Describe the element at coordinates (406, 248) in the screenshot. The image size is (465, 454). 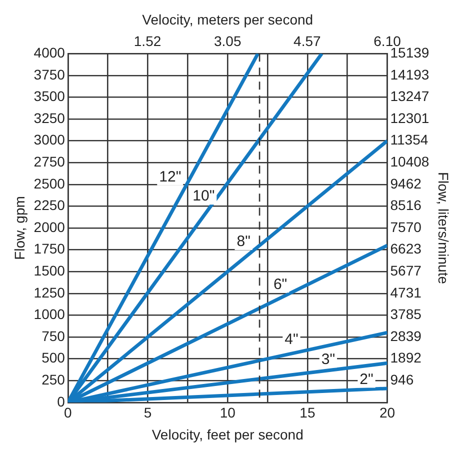
I see `y2-tick-label: 6623` at that location.